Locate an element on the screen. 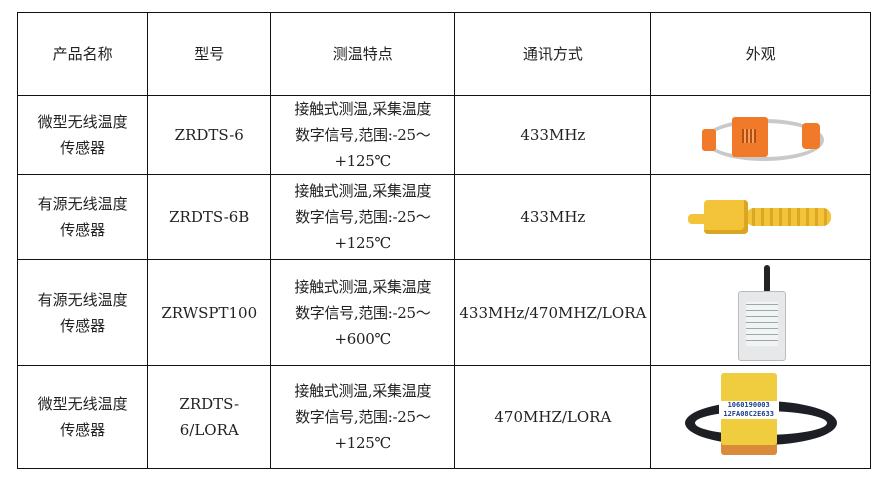 This screenshot has width=871, height=482. sensor-id-label: 1060190003 12FA08C2E633 is located at coordinates (748, 410).